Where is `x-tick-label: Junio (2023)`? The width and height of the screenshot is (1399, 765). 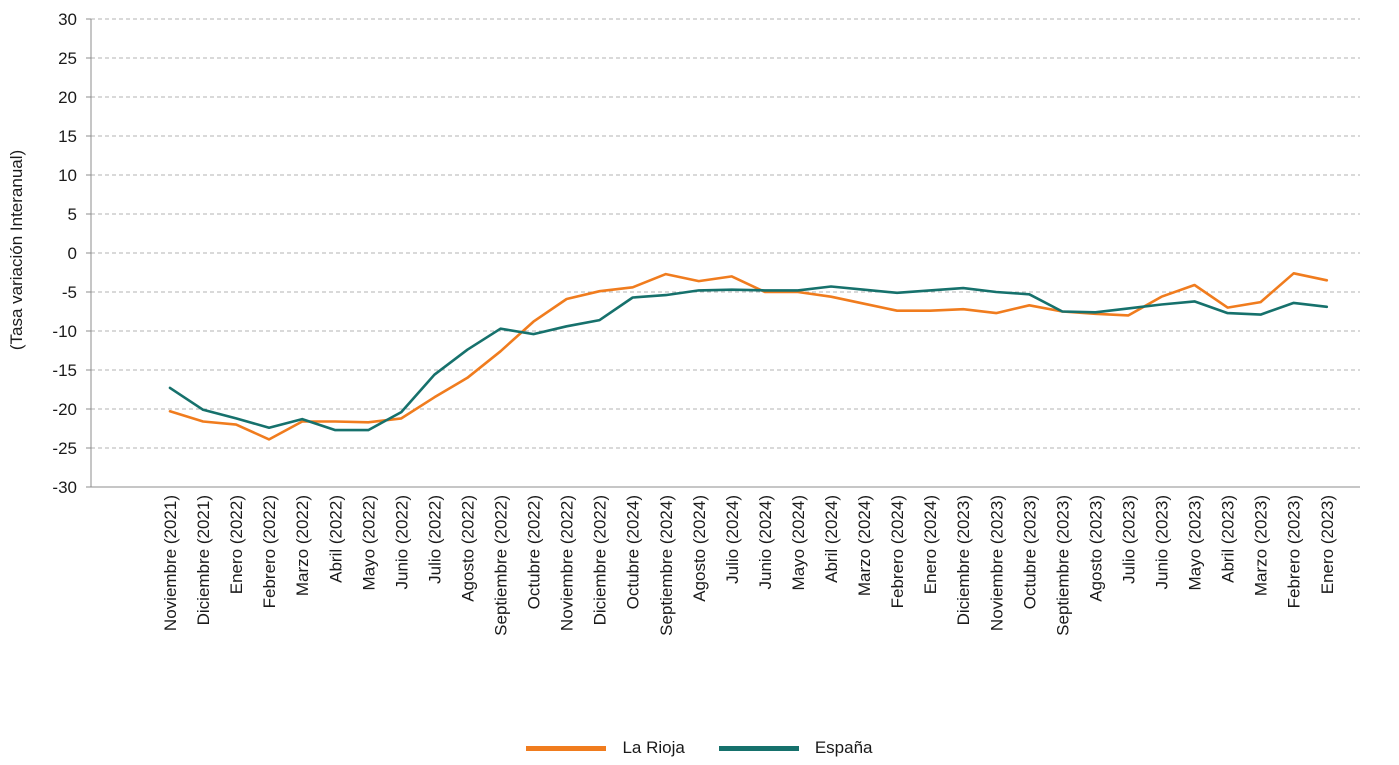
x-tick-label: Junio (2023) is located at coordinates (1162, 542).